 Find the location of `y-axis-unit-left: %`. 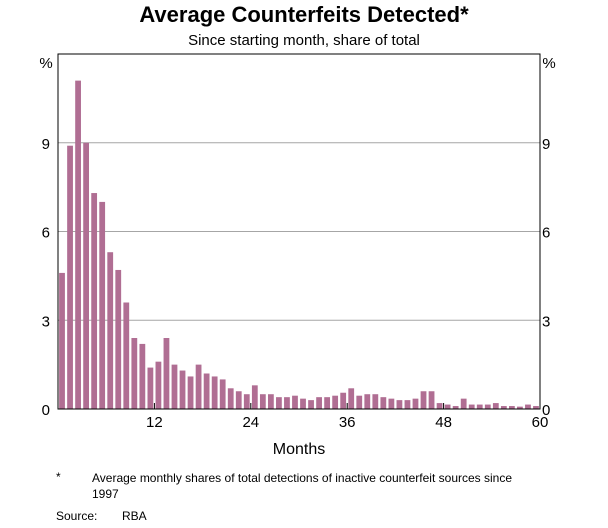

y-axis-unit-left: % is located at coordinates (45, 63).